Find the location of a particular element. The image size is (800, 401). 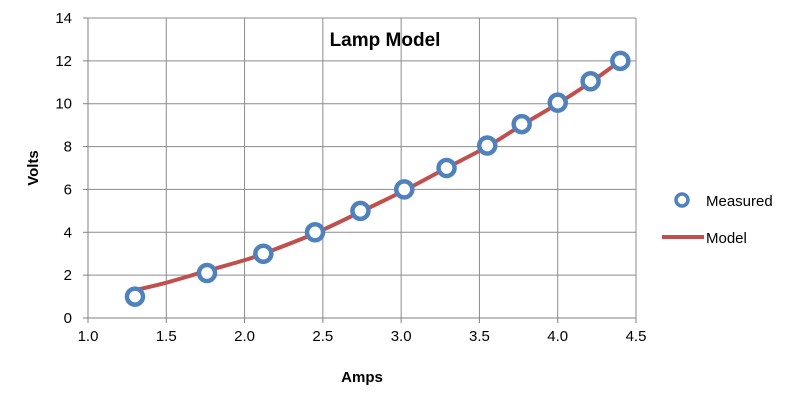

x-tick-label: 1.0 is located at coordinates (88, 336).